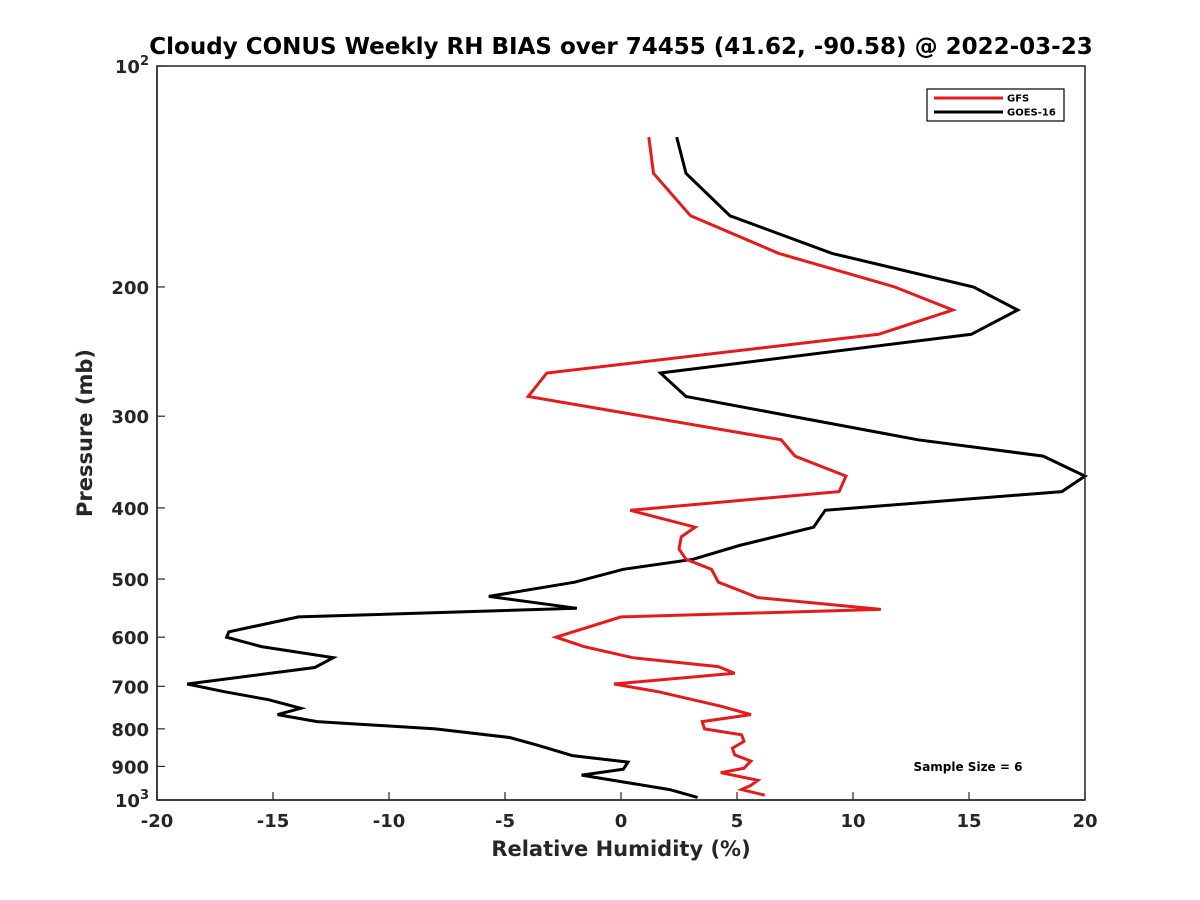 This screenshot has width=1200, height=900. I want to click on x-ticks: -20 -15 -10 -5 0 5 10 15 20, so click(619, 812).